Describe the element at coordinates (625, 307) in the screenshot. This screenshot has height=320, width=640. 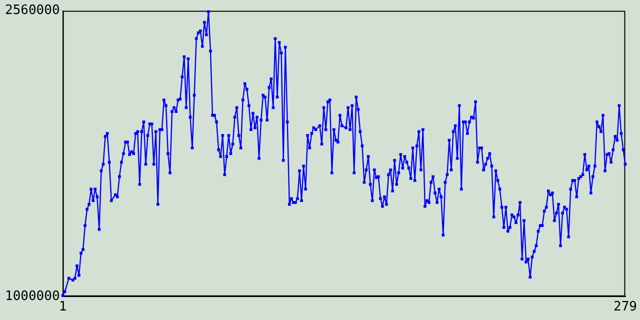
I see `x-tick-label: 279` at that location.